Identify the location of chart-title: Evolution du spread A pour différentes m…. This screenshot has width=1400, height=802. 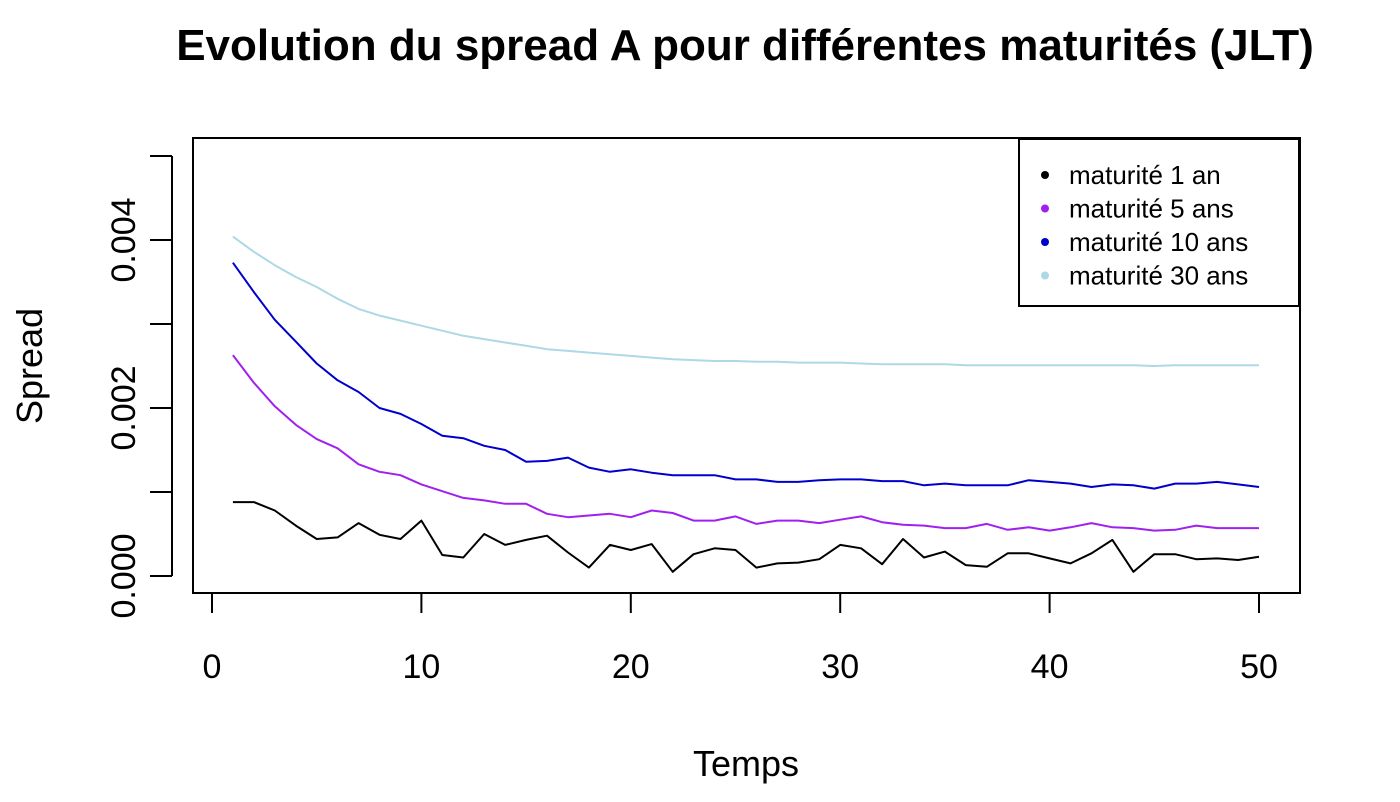
(745, 45).